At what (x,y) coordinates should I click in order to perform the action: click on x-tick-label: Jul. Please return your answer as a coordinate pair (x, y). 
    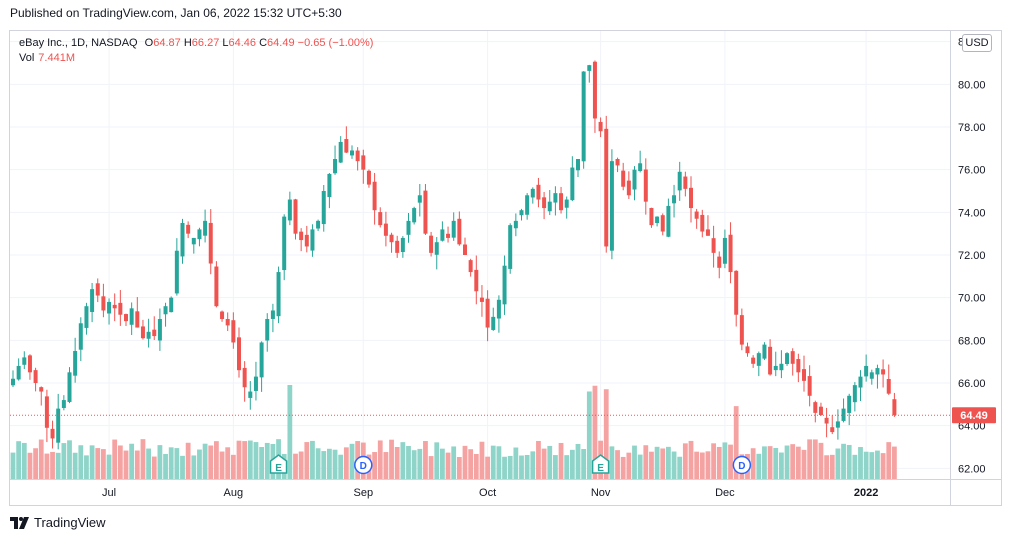
    Looking at the image, I should click on (109, 493).